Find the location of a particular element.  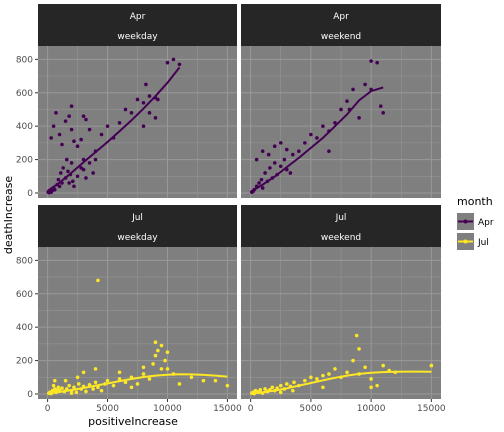

strip-daytype-label: weekend is located at coordinates (341, 238).